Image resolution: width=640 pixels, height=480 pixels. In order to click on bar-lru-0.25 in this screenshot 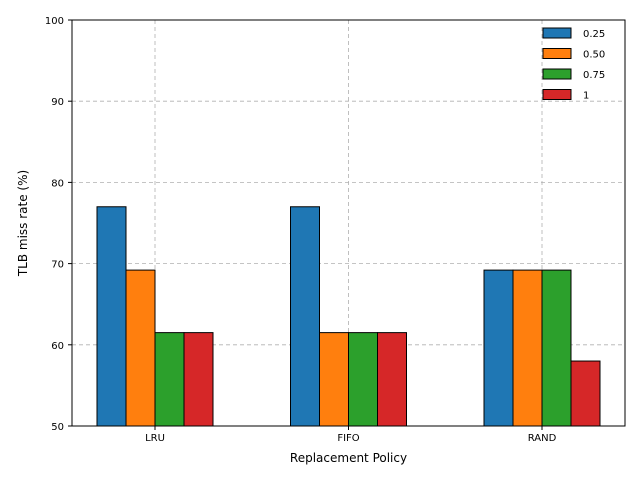, I will do `click(111, 316)`.